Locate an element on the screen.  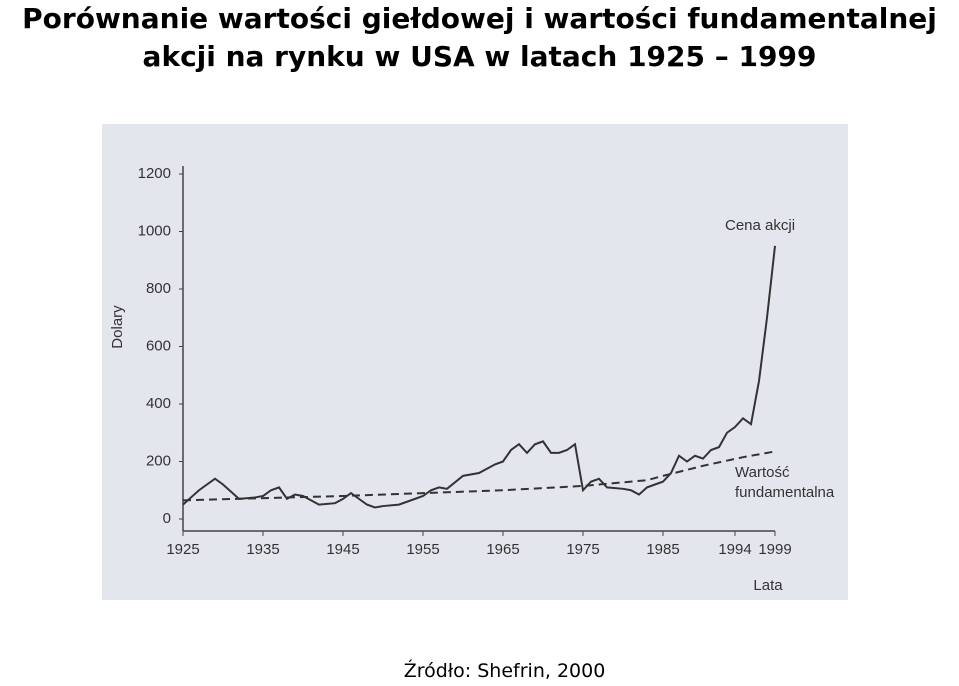
x-tick-label: 1985 is located at coordinates (662, 549).